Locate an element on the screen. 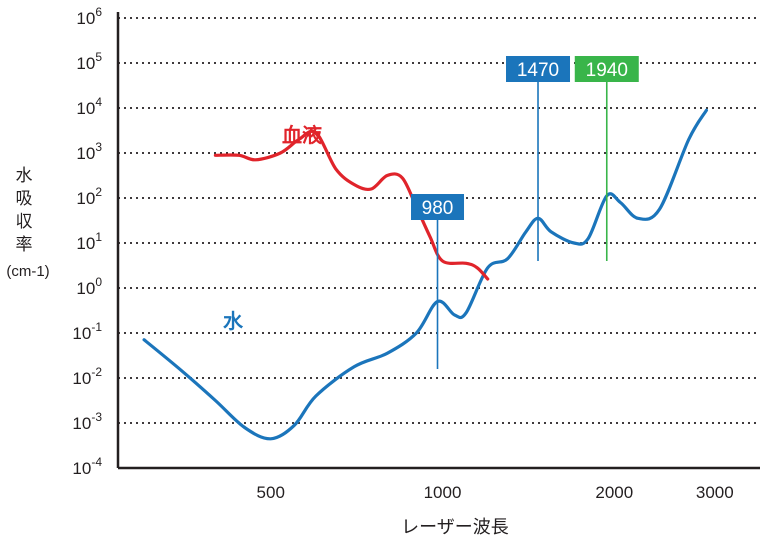  y-tick-label: 10⁻² is located at coordinates (87, 376).